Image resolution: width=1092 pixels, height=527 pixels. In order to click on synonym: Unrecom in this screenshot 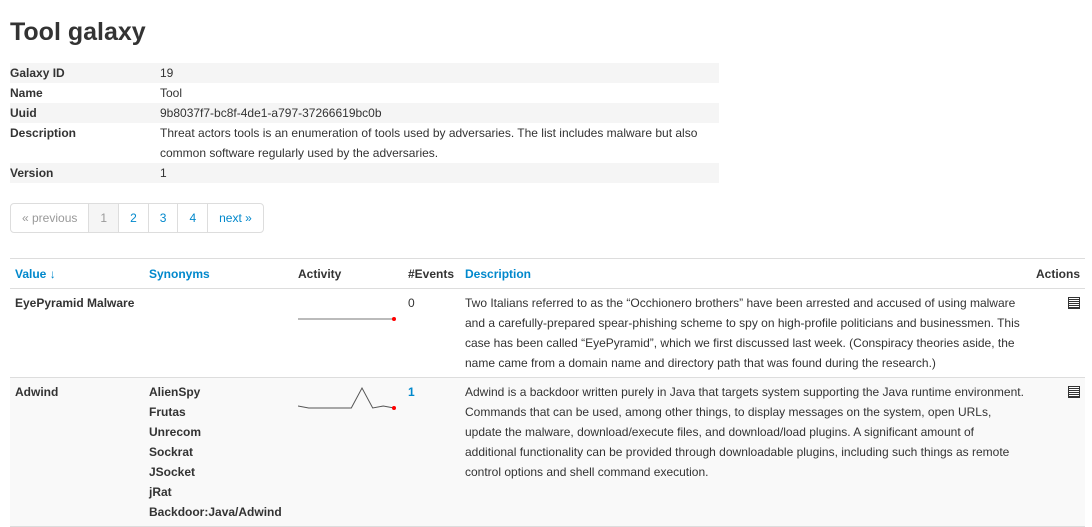, I will do `click(175, 432)`.